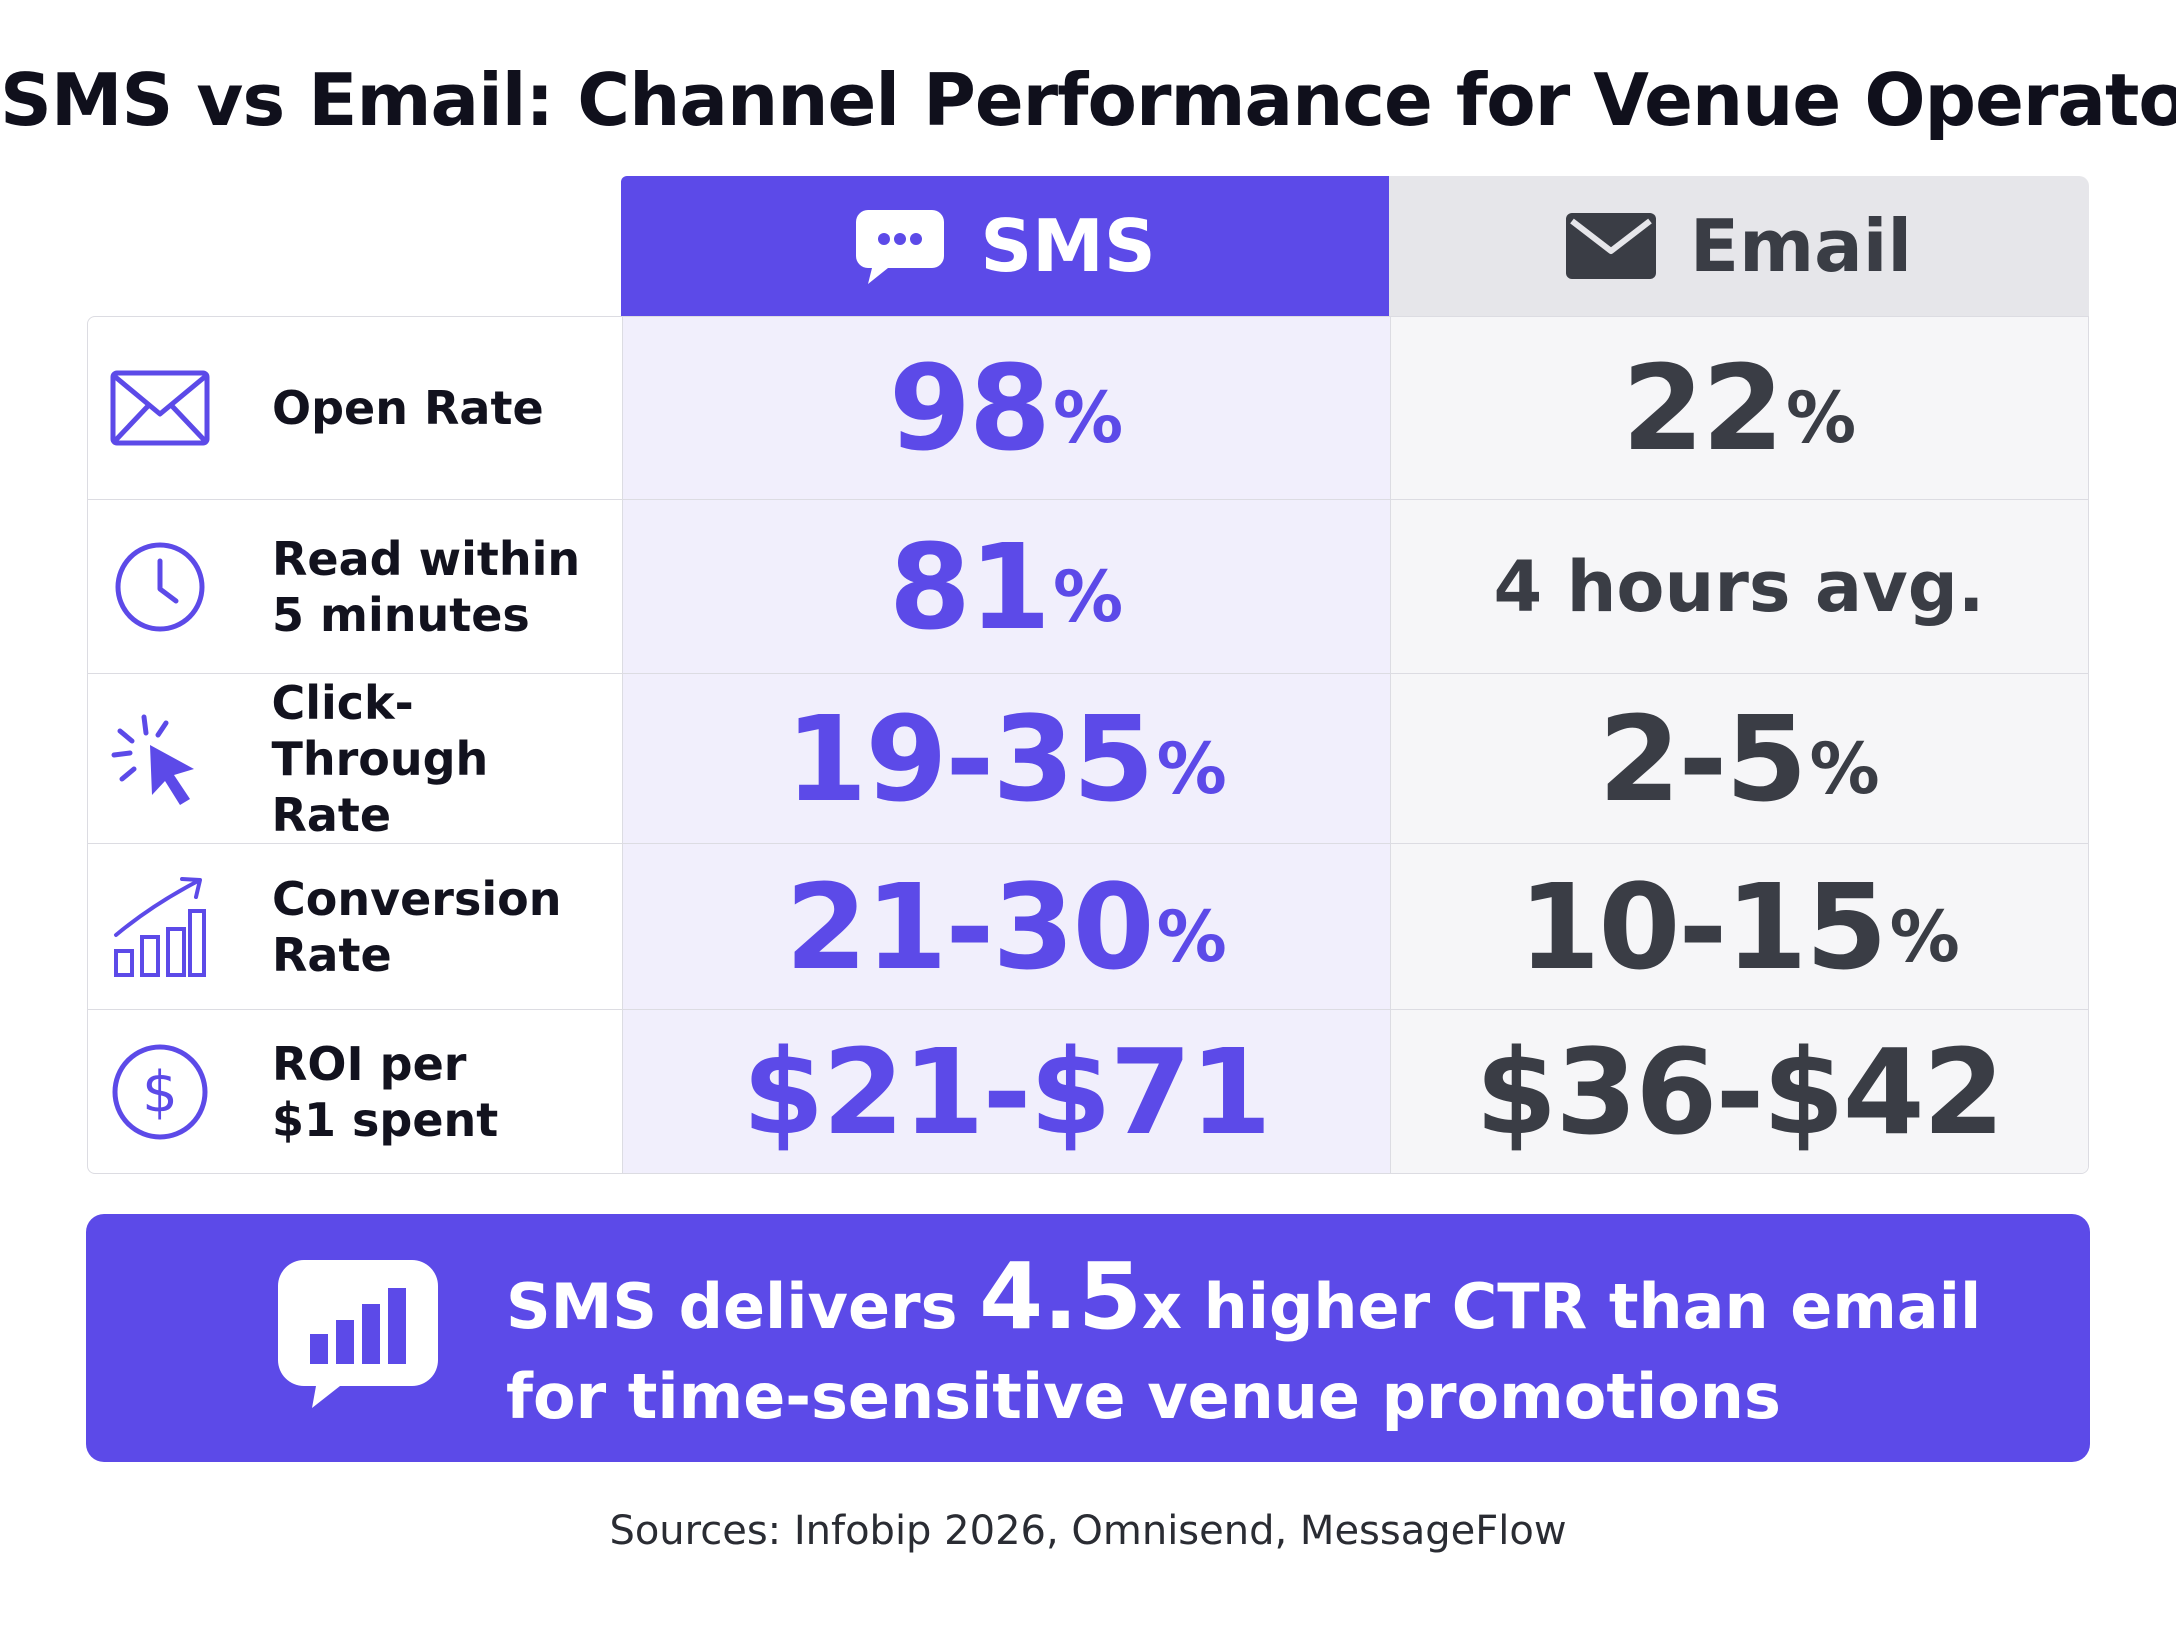  What do you see at coordinates (1006, 759) in the screenshot?
I see `sms-value: 19-35%` at bounding box center [1006, 759].